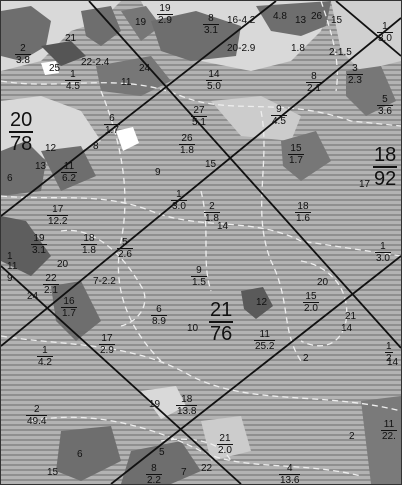 This screenshot has width=402, height=485. I want to click on plot-label-num: 19, so click(39, 239).